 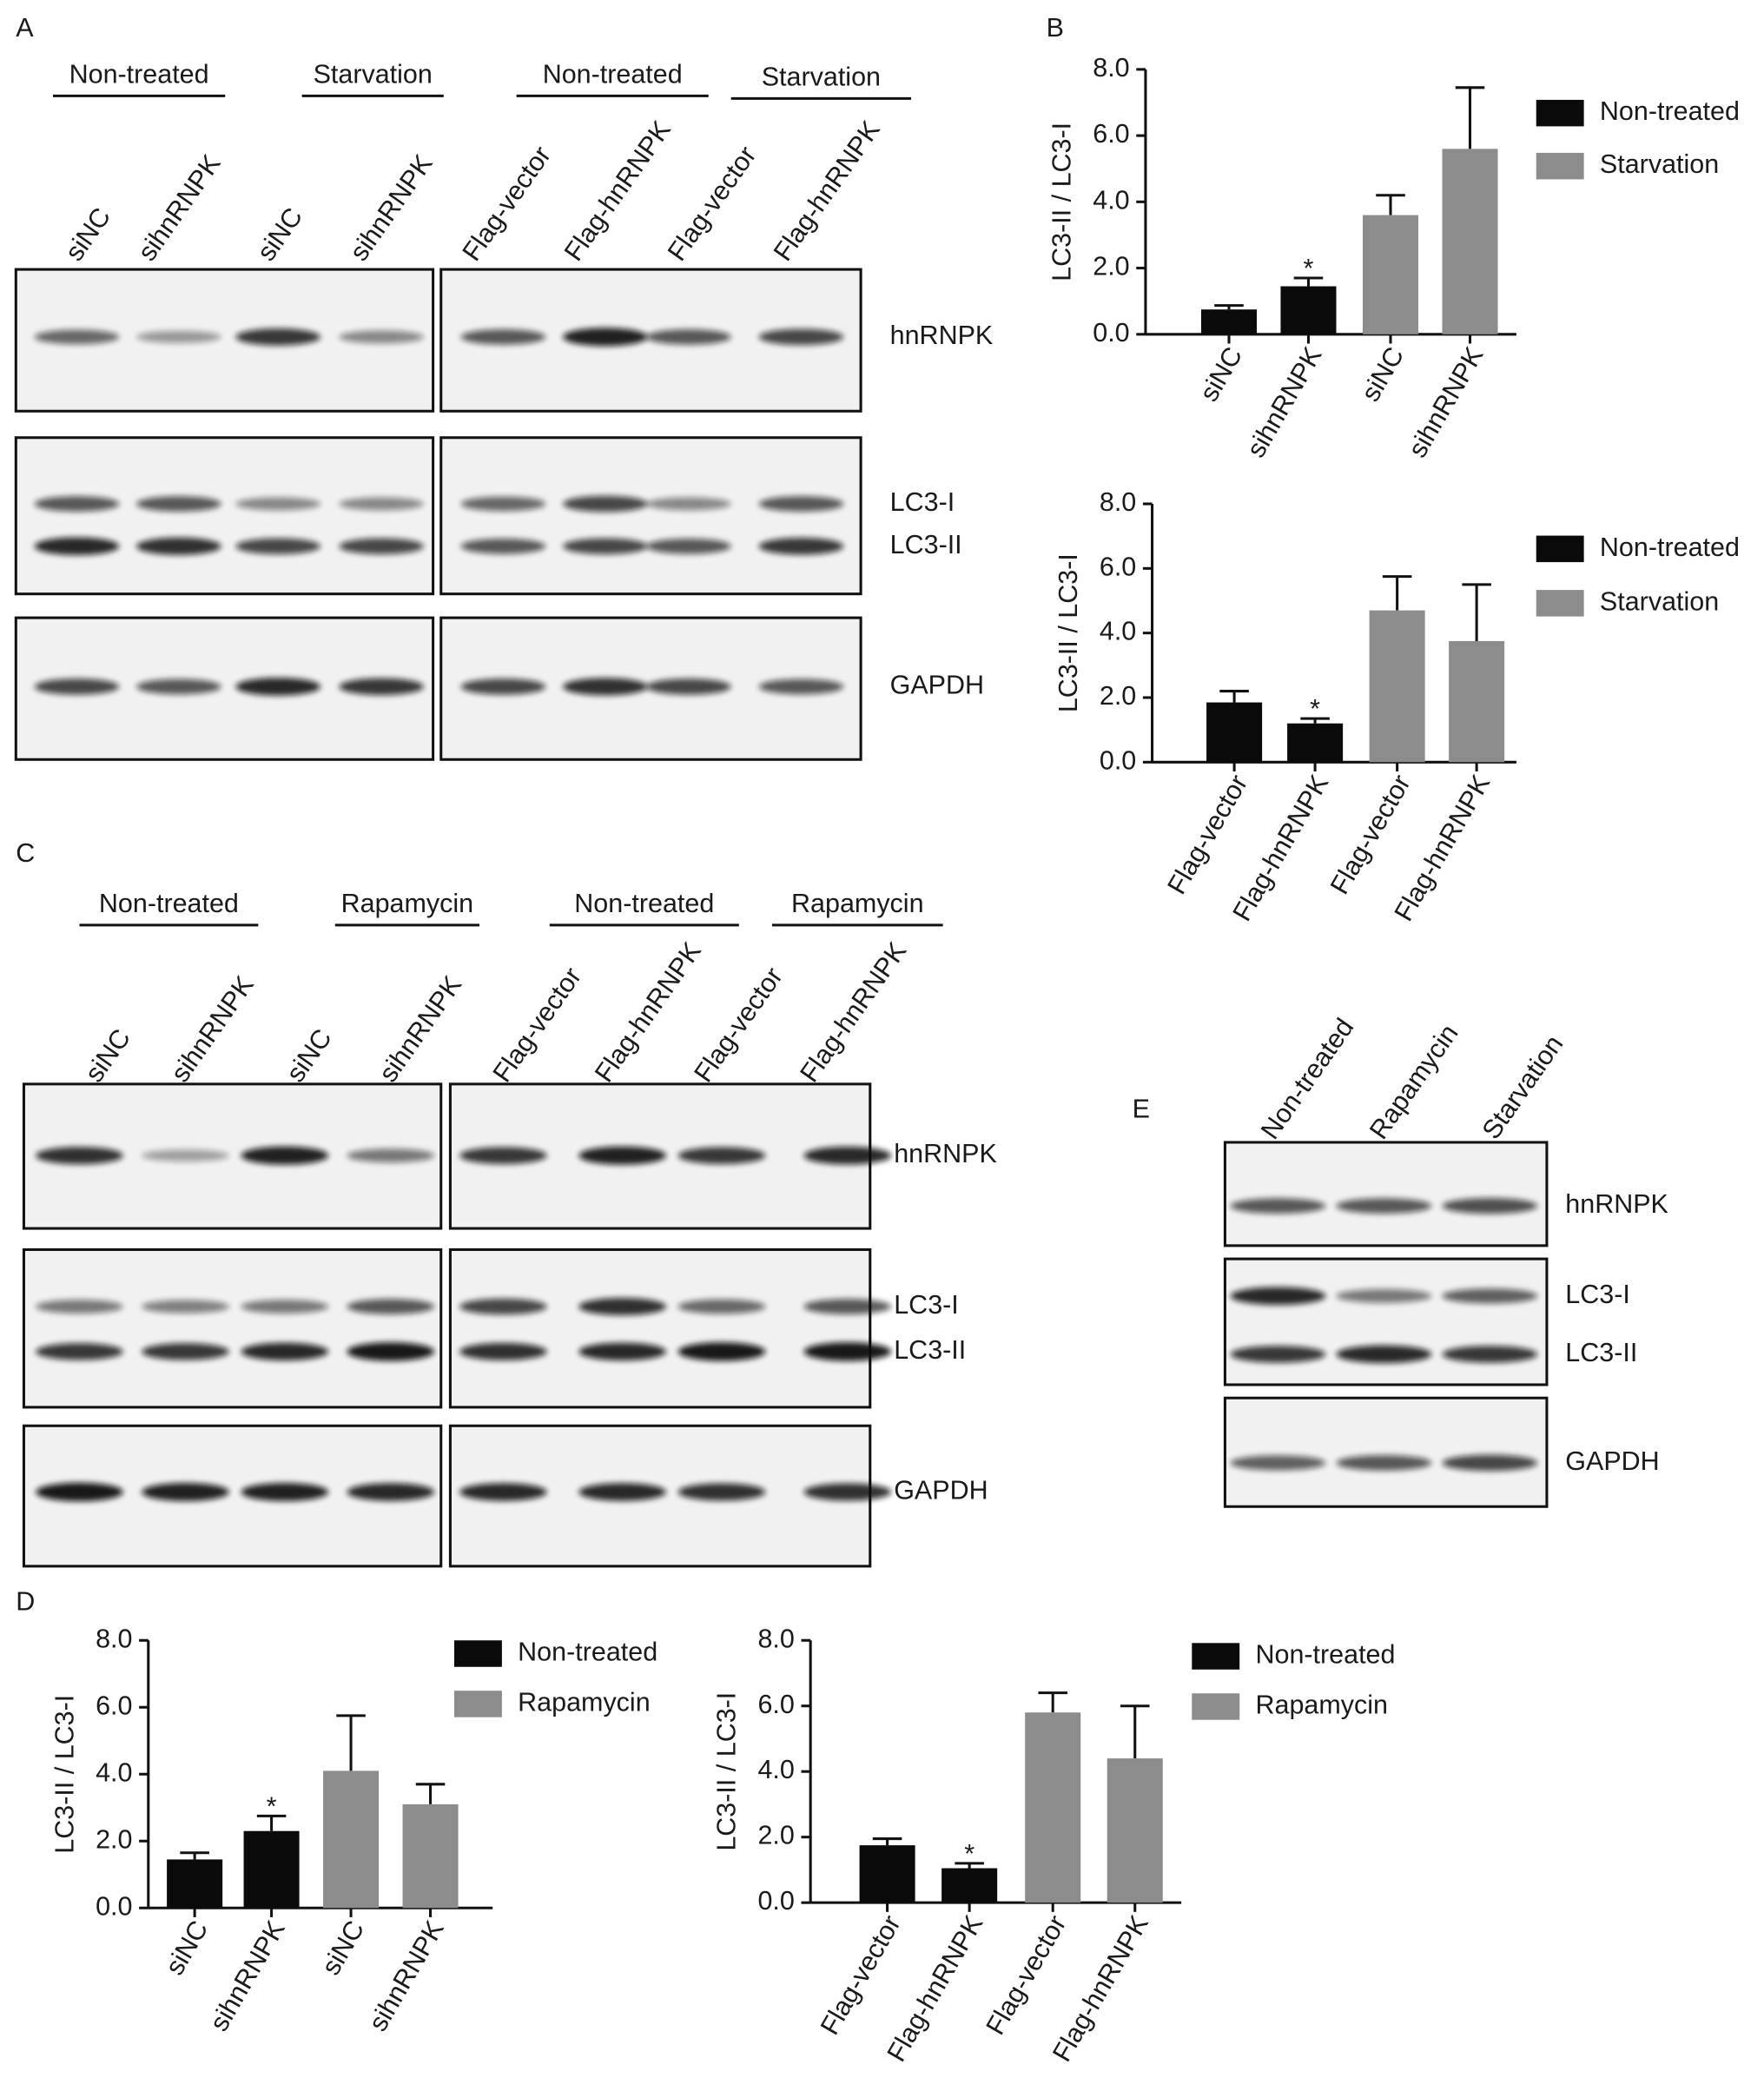 I want to click on legend-label: Non-treated, so click(x=1670, y=547).